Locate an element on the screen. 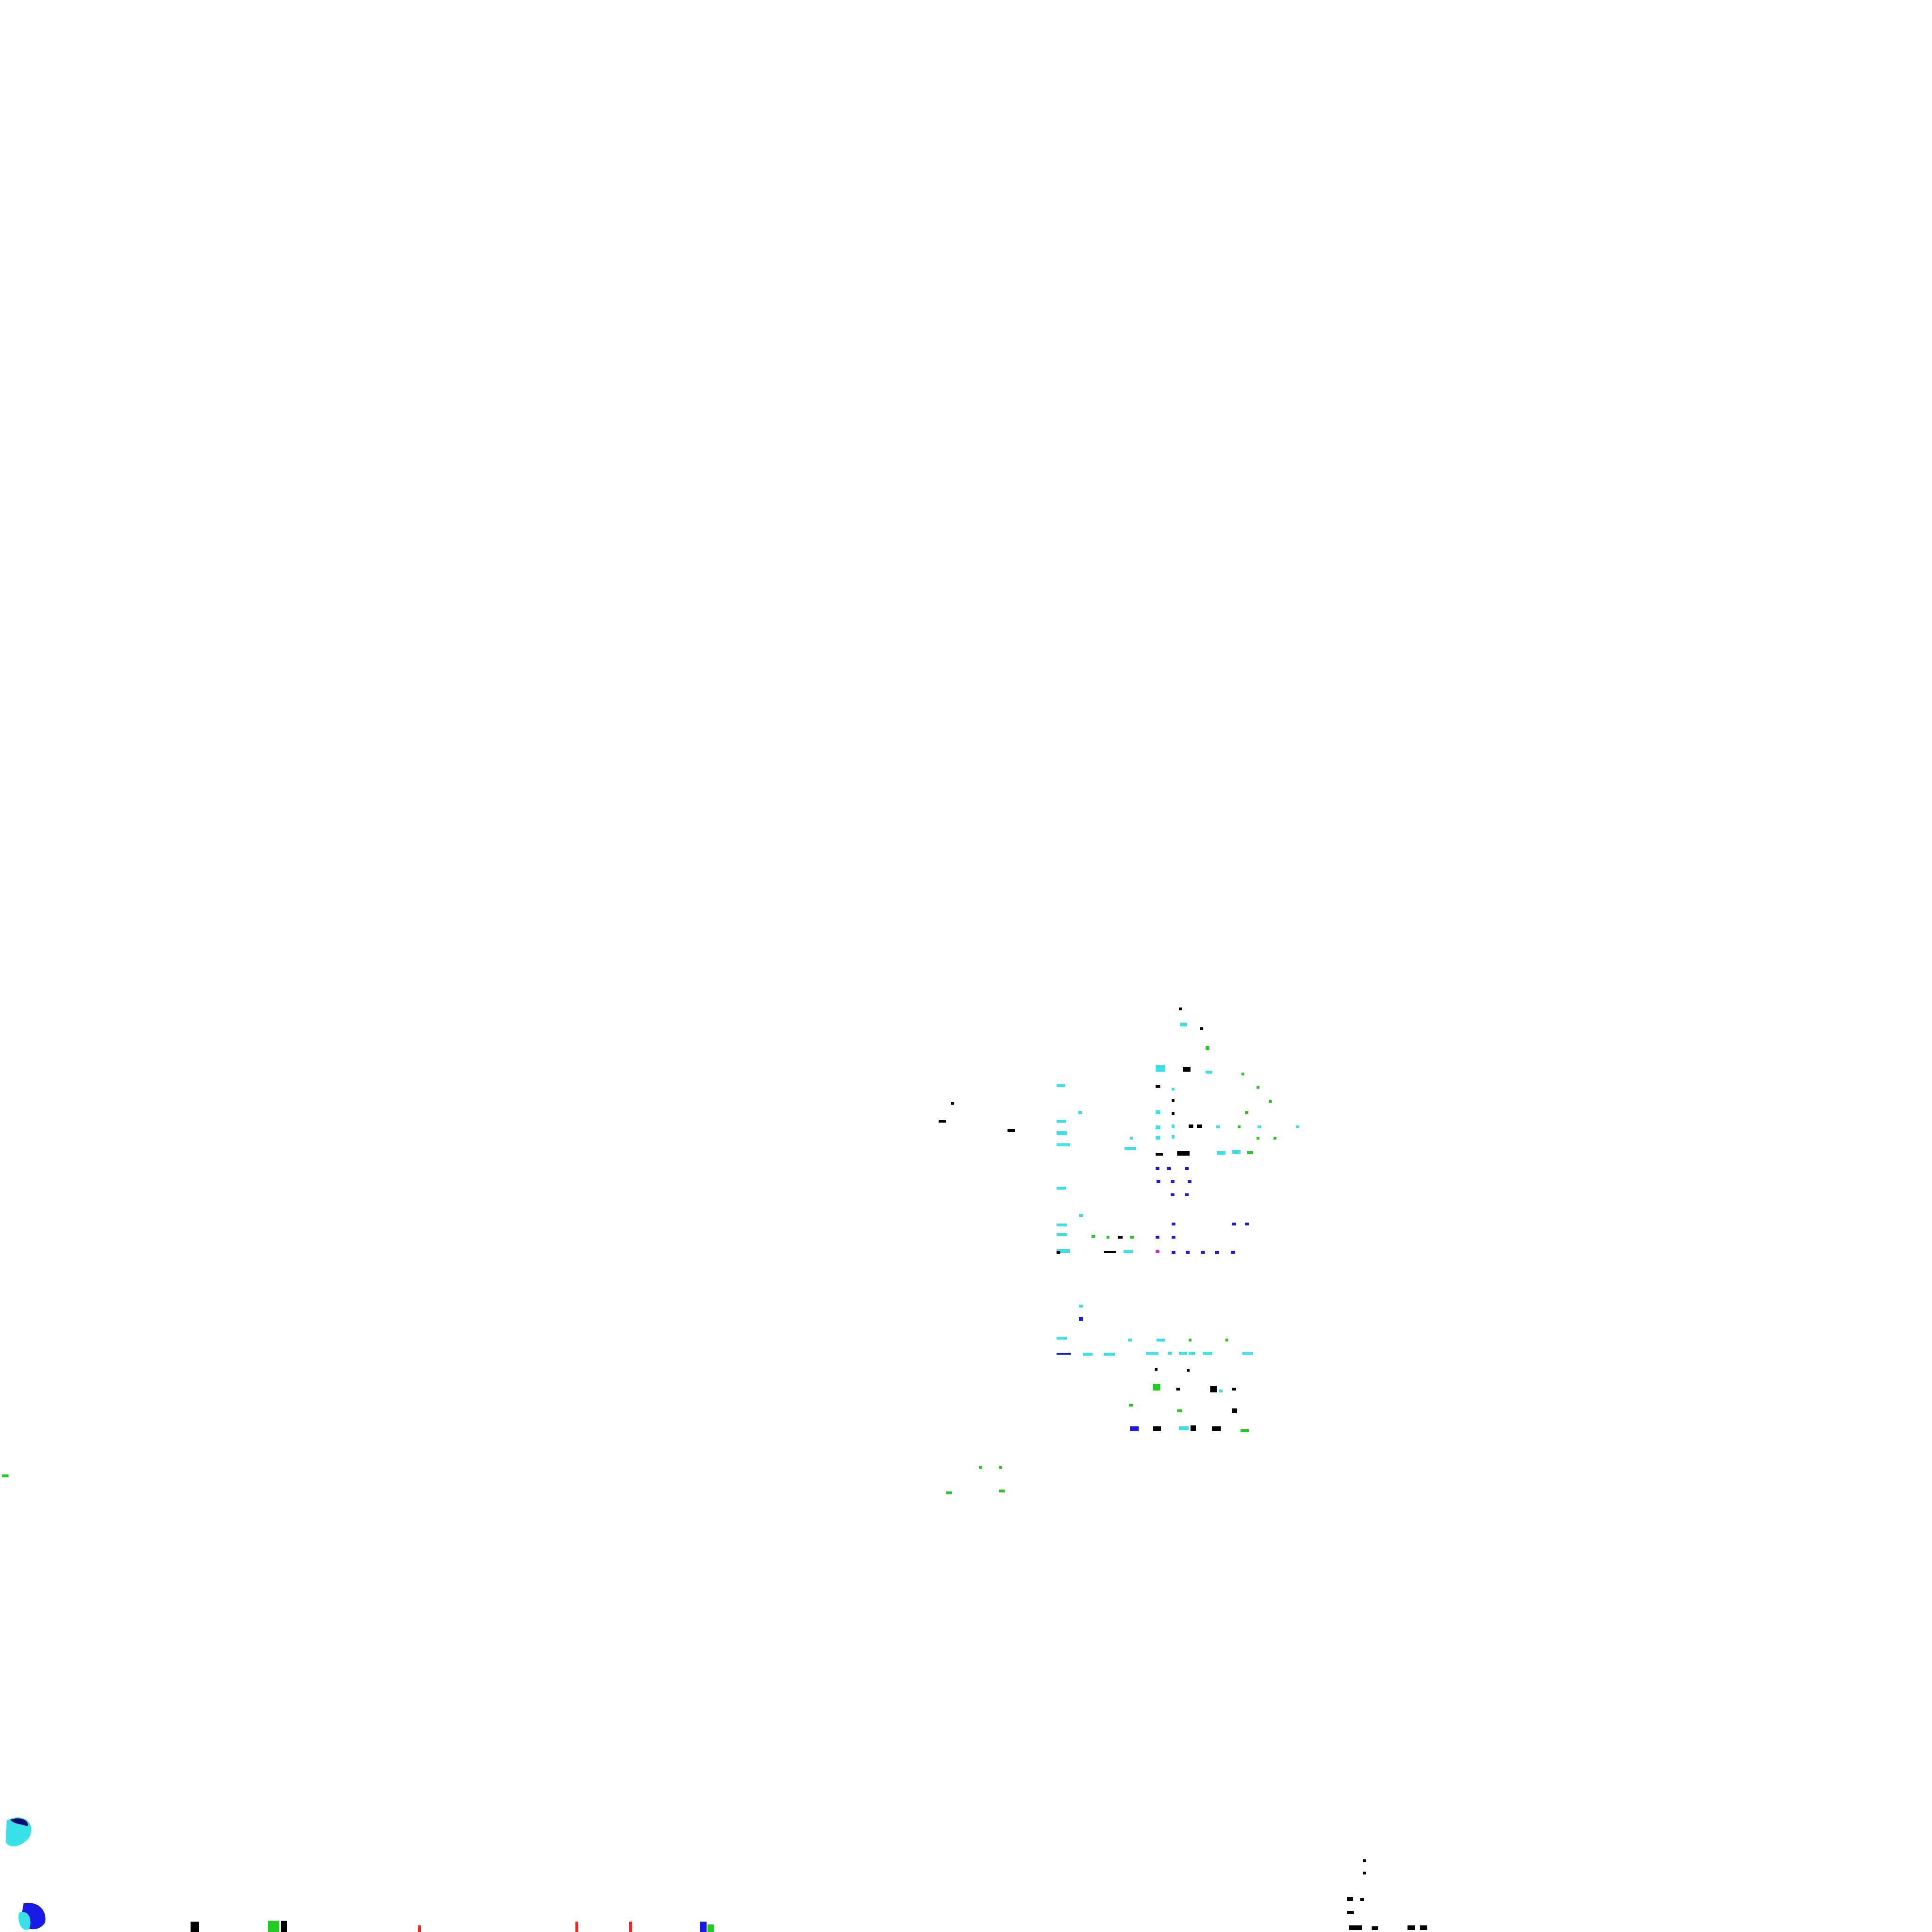 This screenshot has height=1932, width=1932. bottom-mark-green is located at coordinates (274, 1927).